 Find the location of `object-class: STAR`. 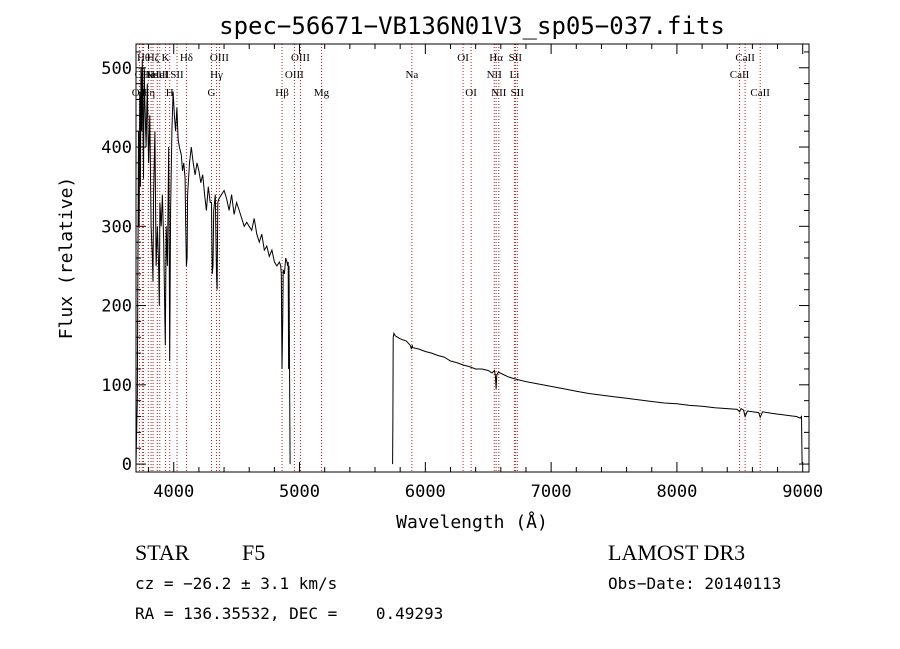

object-class: STAR is located at coordinates (162, 552).